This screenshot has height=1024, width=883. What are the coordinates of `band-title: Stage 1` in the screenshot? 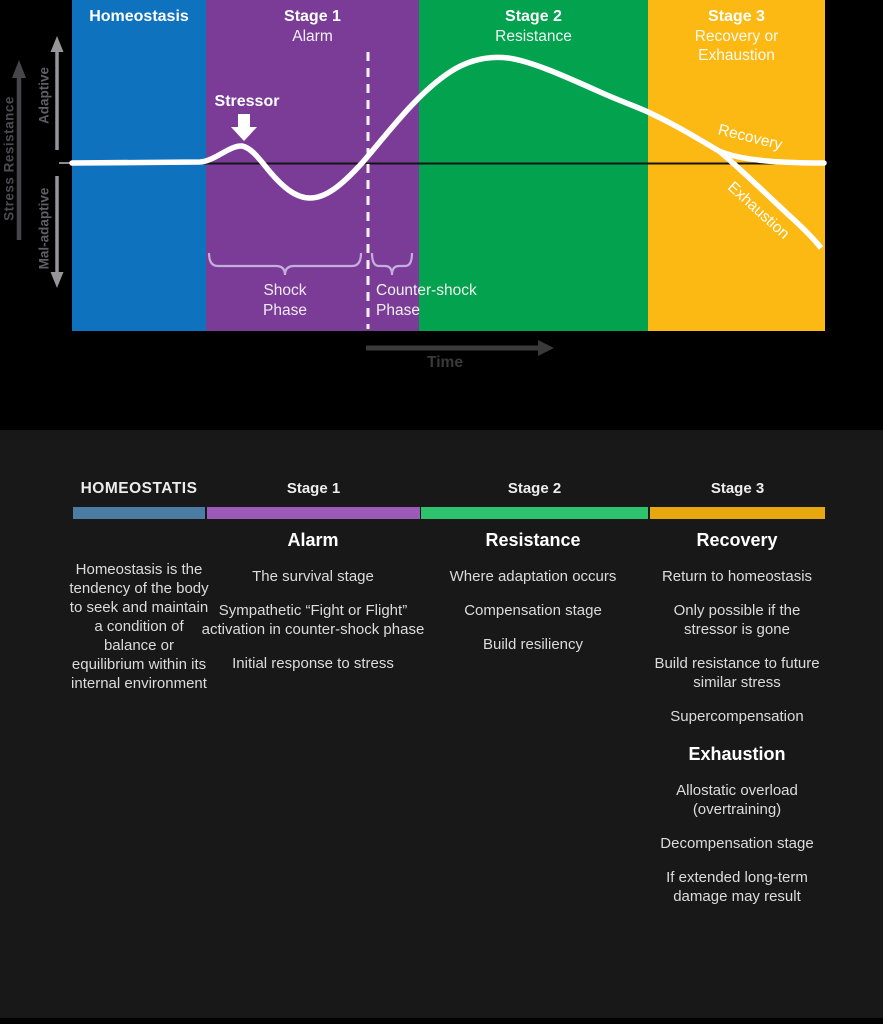 It's located at (312, 16).